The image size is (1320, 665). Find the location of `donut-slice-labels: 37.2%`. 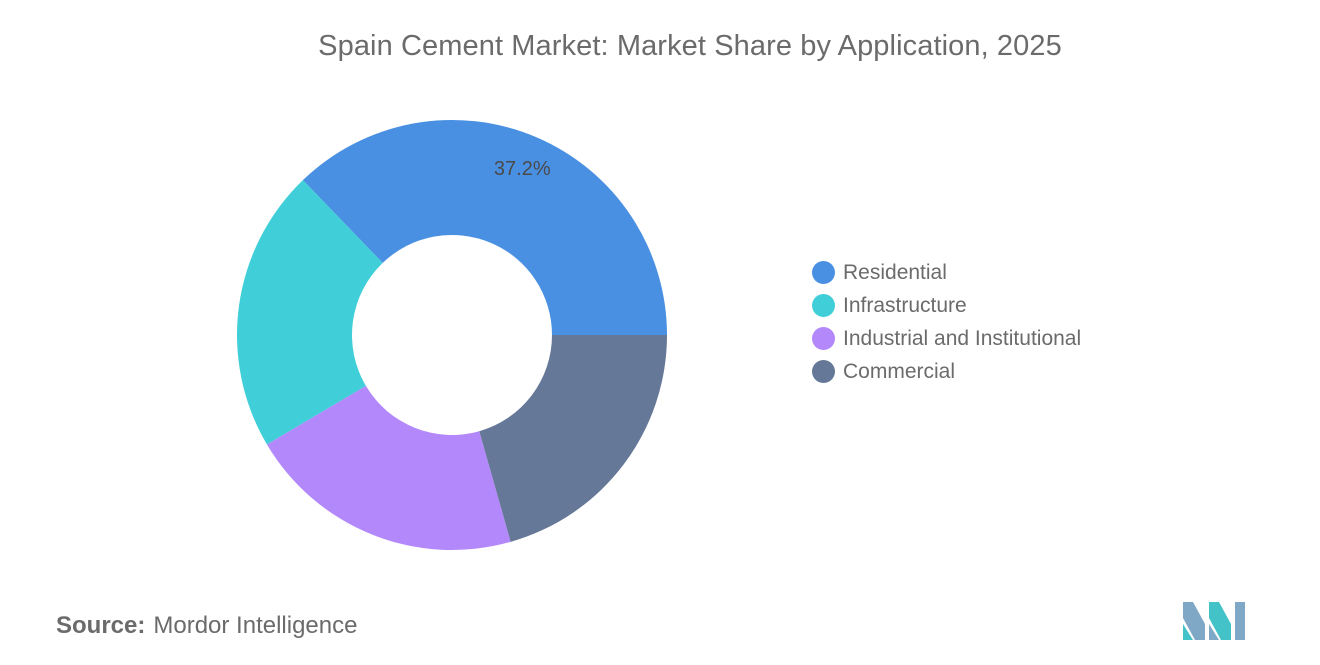

donut-slice-labels: 37.2% is located at coordinates (522, 169).